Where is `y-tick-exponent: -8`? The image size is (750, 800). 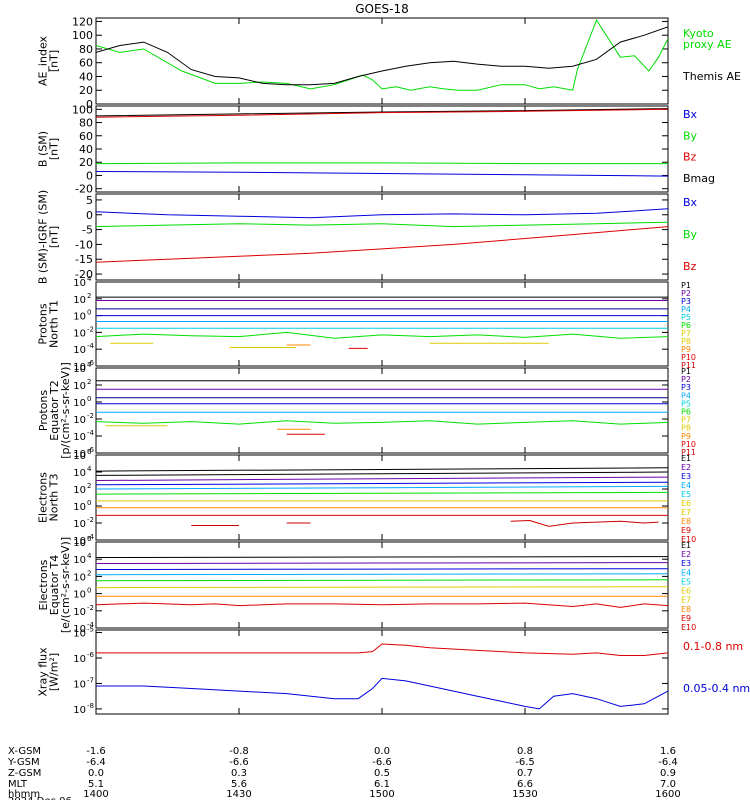 y-tick-exponent: -8 is located at coordinates (90, 706).